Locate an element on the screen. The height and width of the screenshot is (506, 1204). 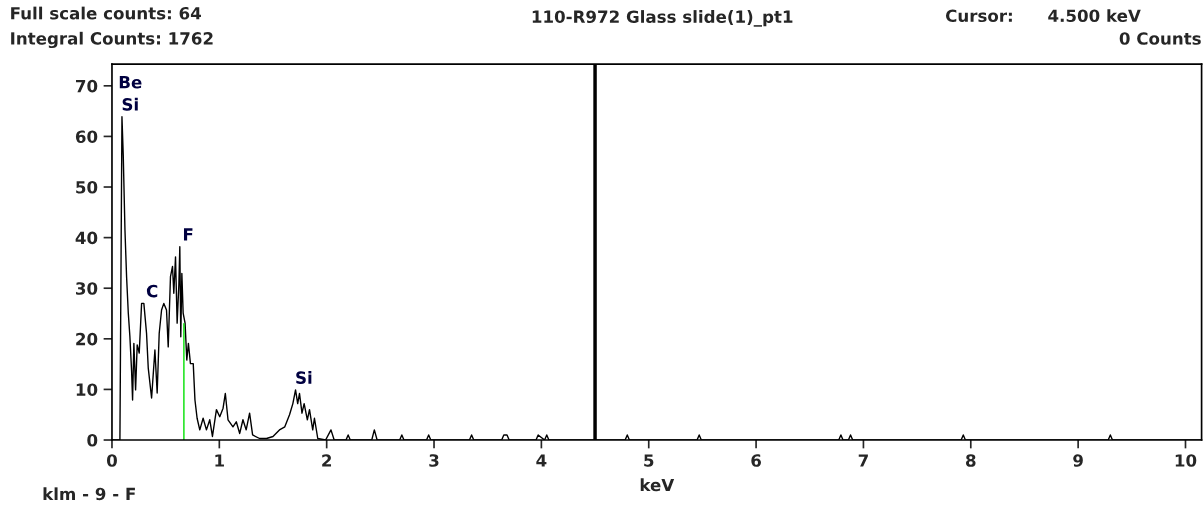
y-tick-label: 10 is located at coordinates (87, 389).